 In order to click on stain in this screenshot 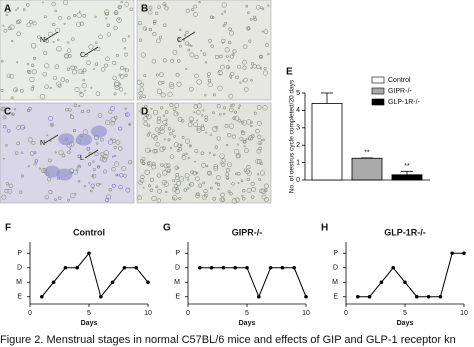, I will do `click(64, 174)`.